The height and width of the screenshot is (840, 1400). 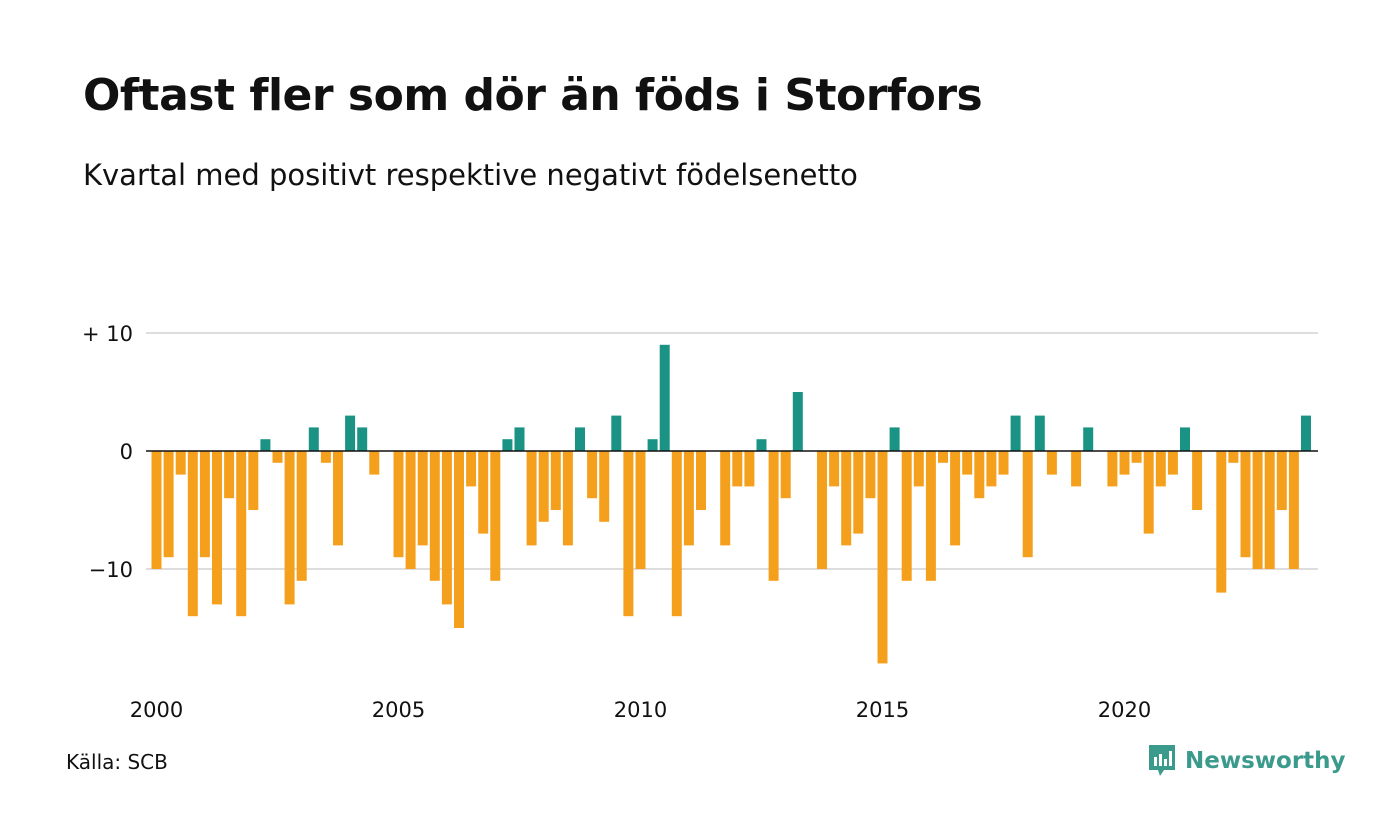 I want to click on x-tick-label: 2010, so click(x=640, y=710).